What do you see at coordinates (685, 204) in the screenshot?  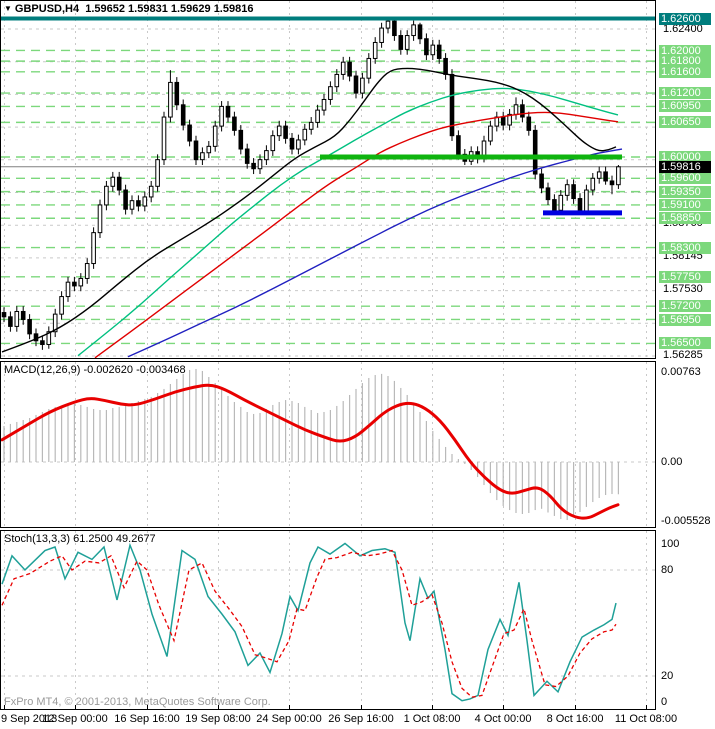 I see `price-label-green: 1.59100` at bounding box center [685, 204].